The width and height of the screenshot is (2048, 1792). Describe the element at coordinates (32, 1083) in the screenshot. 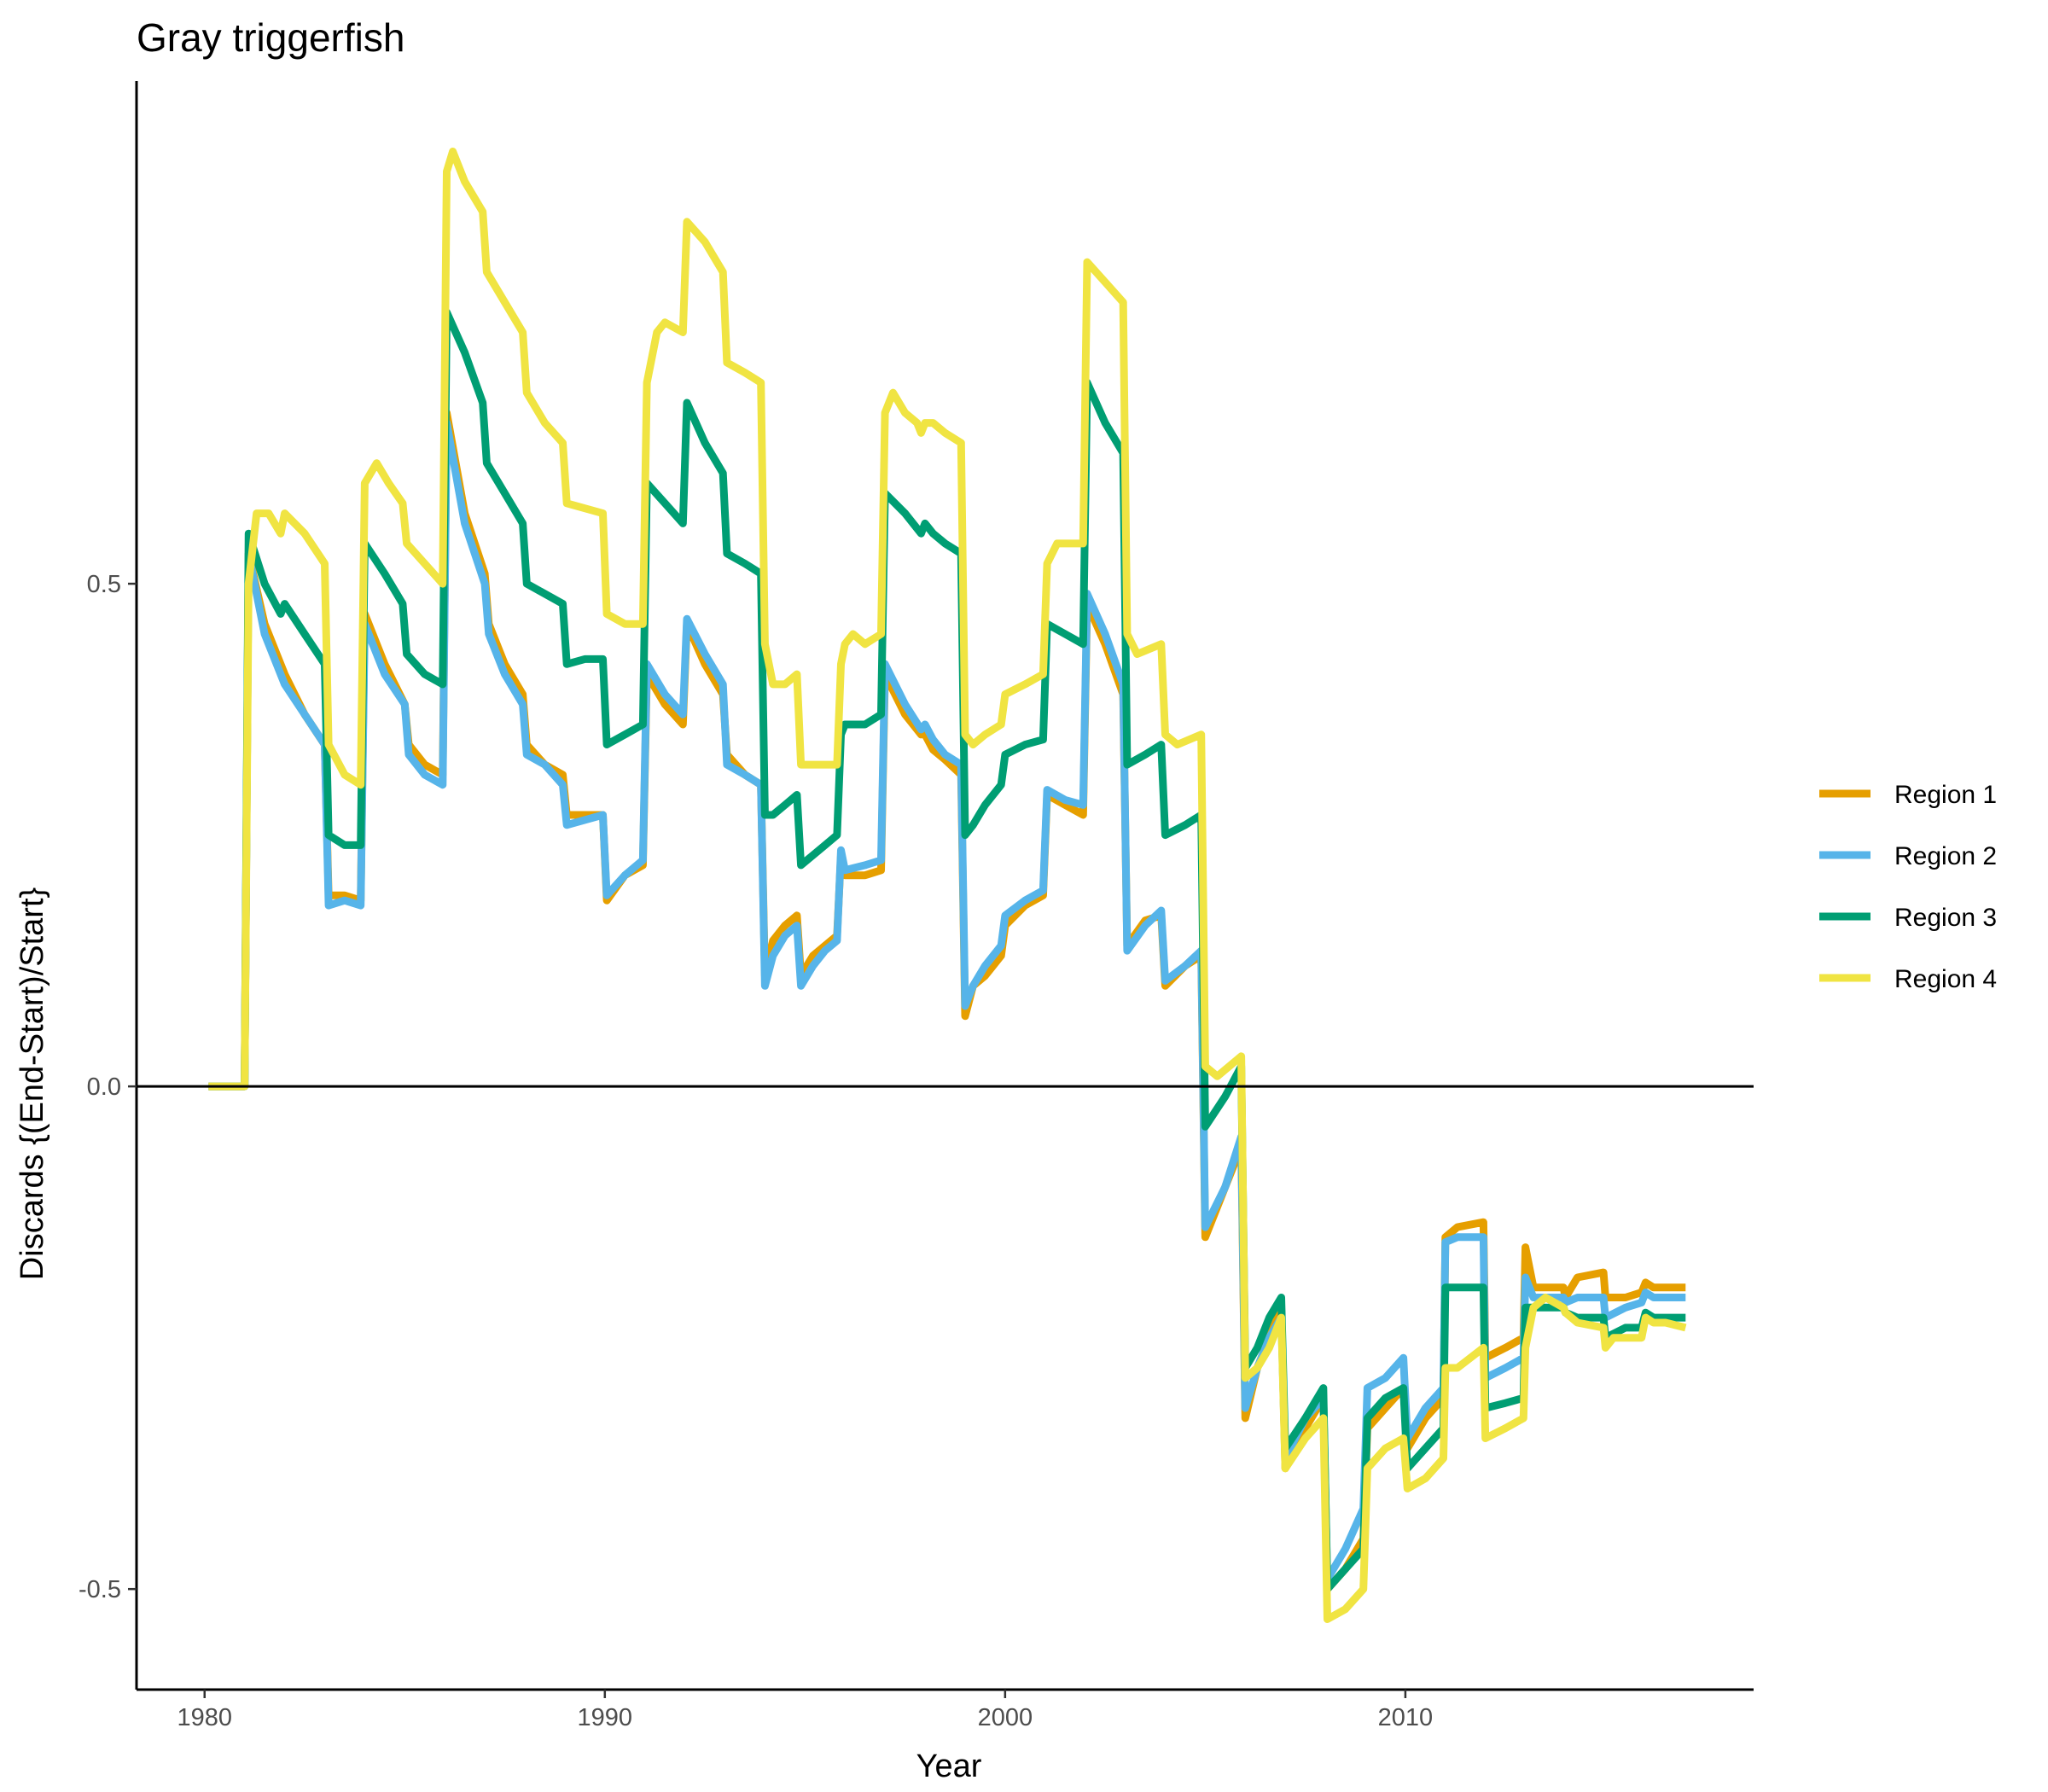

I see `y-axis-title: Discards {(End-Start)/Start}` at that location.